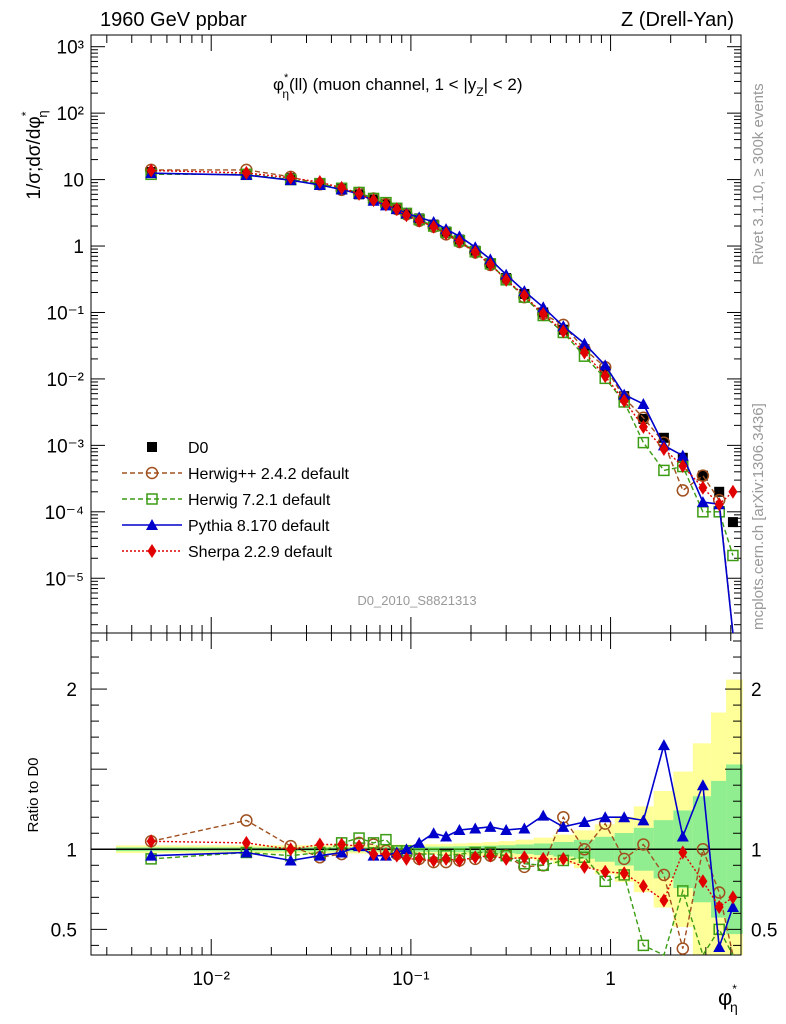 The image size is (786, 1024). What do you see at coordinates (66, 313) in the screenshot?
I see `y-tick-label: 10⁻¹` at bounding box center [66, 313].